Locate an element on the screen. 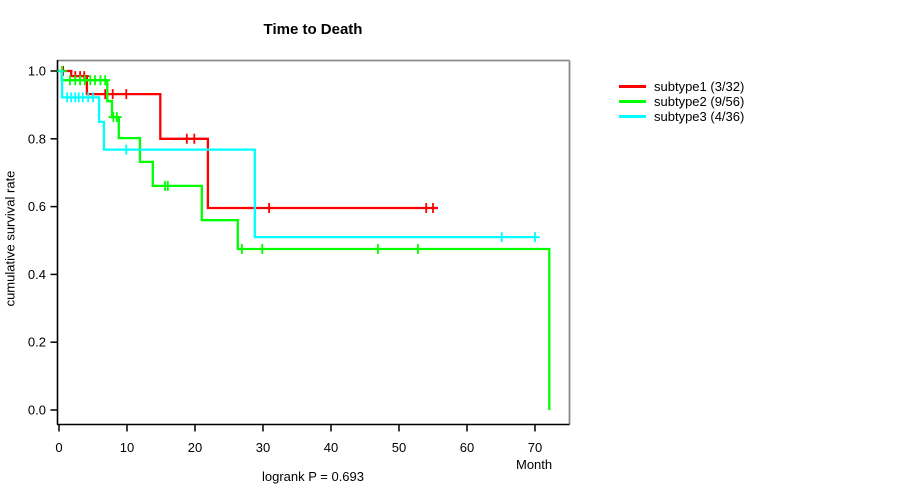  legend-item-label: subtype1 (3/32) is located at coordinates (699, 86).